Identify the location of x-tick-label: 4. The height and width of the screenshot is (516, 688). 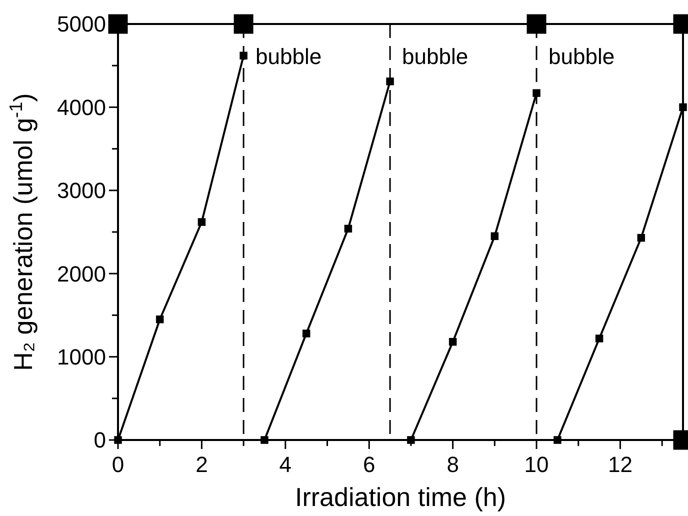
(285, 464).